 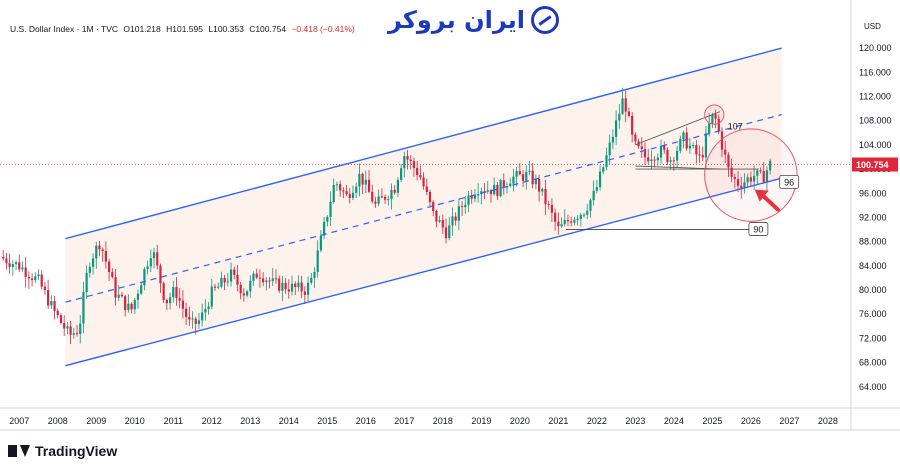 What do you see at coordinates (678, 128) in the screenshot?
I see `triangle-upper-line` at bounding box center [678, 128].